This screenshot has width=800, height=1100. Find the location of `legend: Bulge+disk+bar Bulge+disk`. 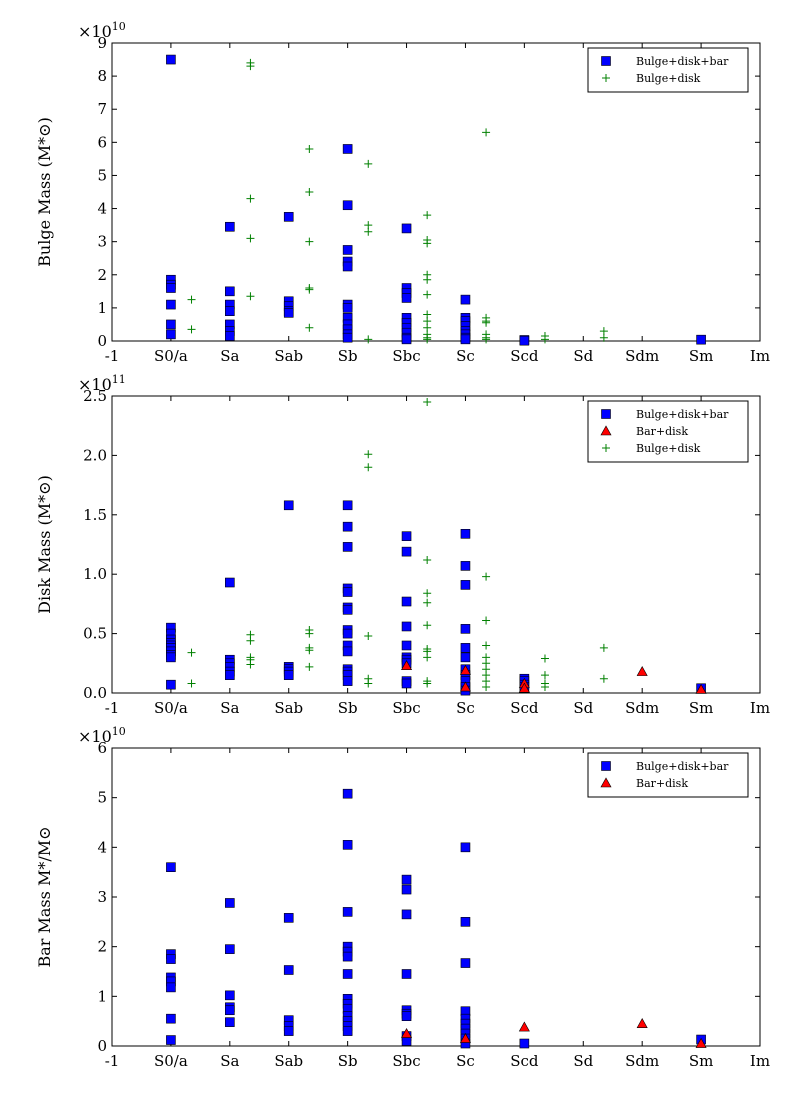

legend: Bulge+disk+bar Bulge+disk is located at coordinates (668, 70).